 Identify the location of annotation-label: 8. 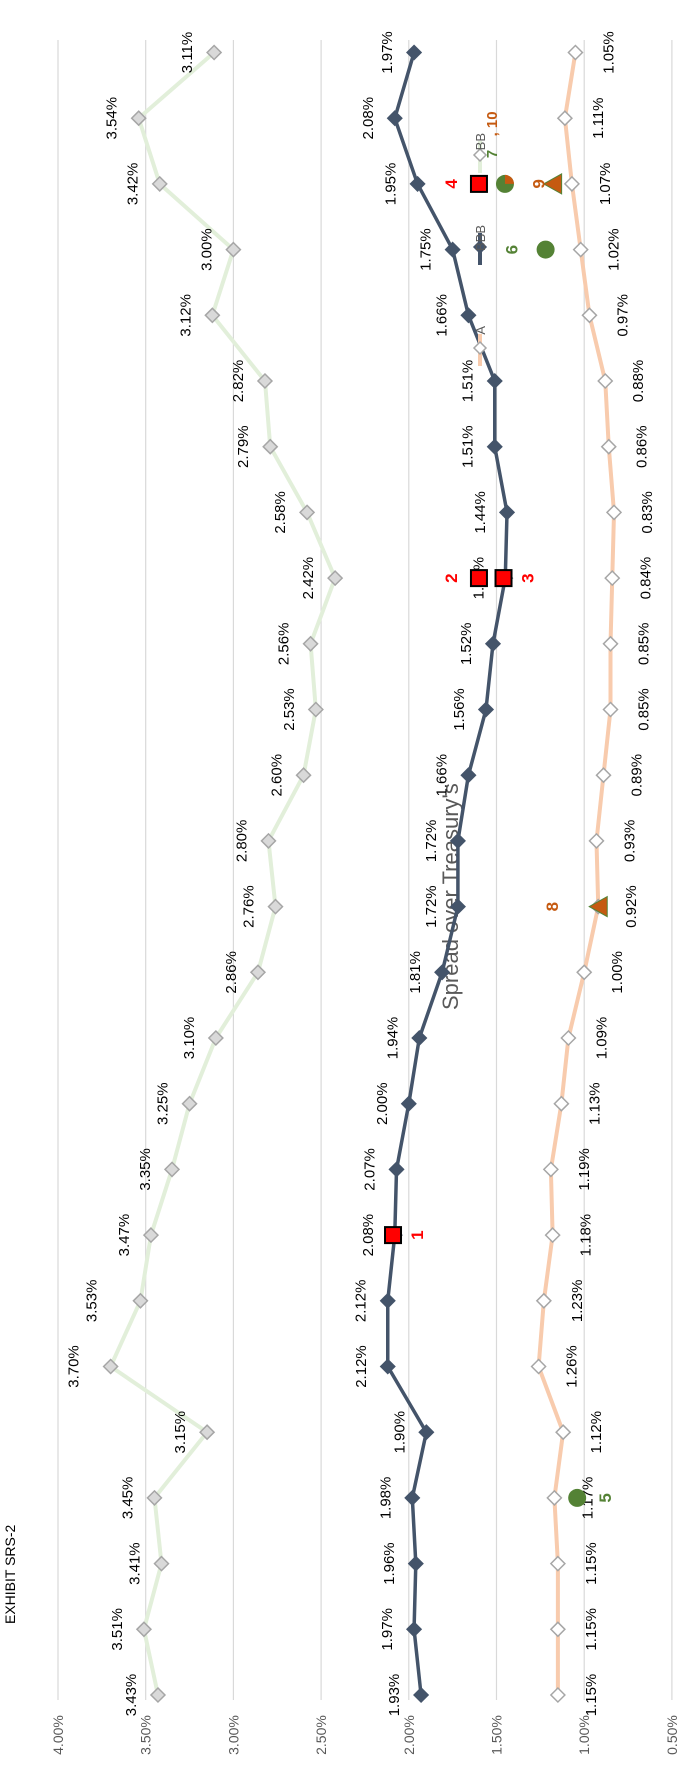
(552, 906).